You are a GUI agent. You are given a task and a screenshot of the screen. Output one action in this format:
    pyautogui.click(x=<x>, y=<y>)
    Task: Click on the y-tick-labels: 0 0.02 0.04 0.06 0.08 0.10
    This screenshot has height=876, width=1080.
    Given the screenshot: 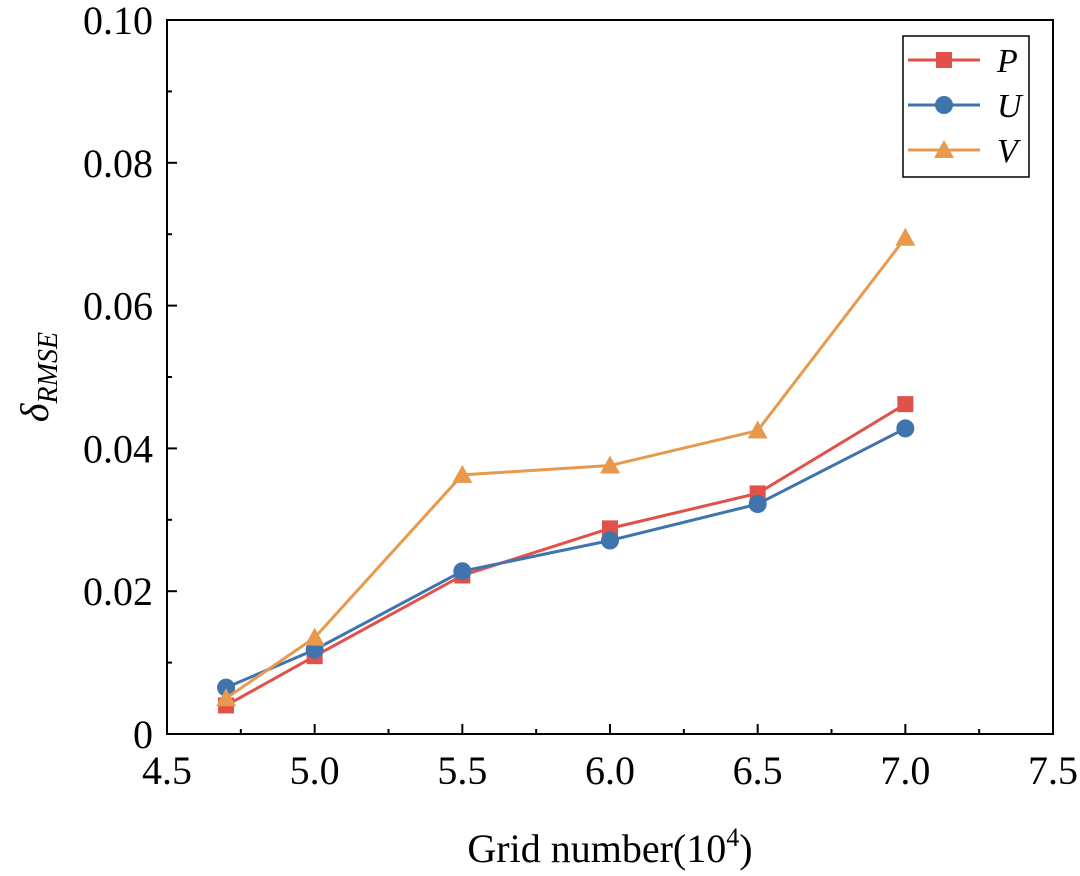 What is the action you would take?
    pyautogui.click(x=118, y=378)
    